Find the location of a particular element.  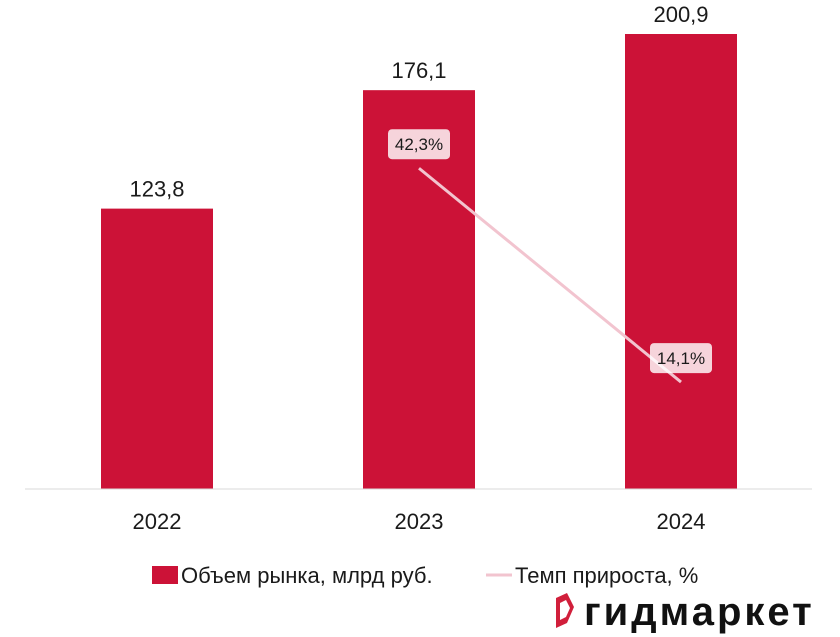

bar-value-label-2022: 123,8 is located at coordinates (156, 189).